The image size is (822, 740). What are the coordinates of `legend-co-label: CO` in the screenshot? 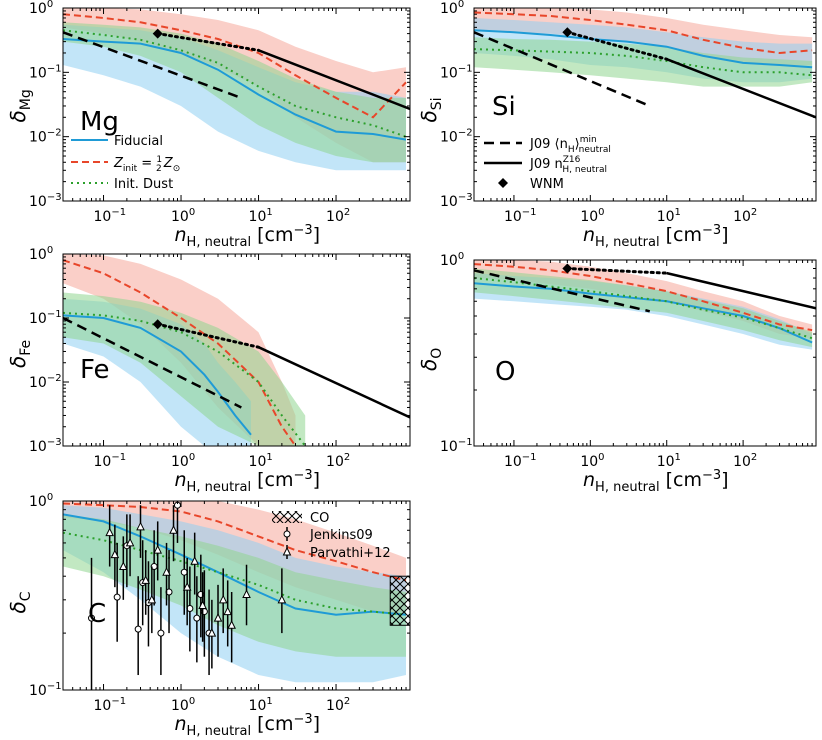 It's located at (319, 518).